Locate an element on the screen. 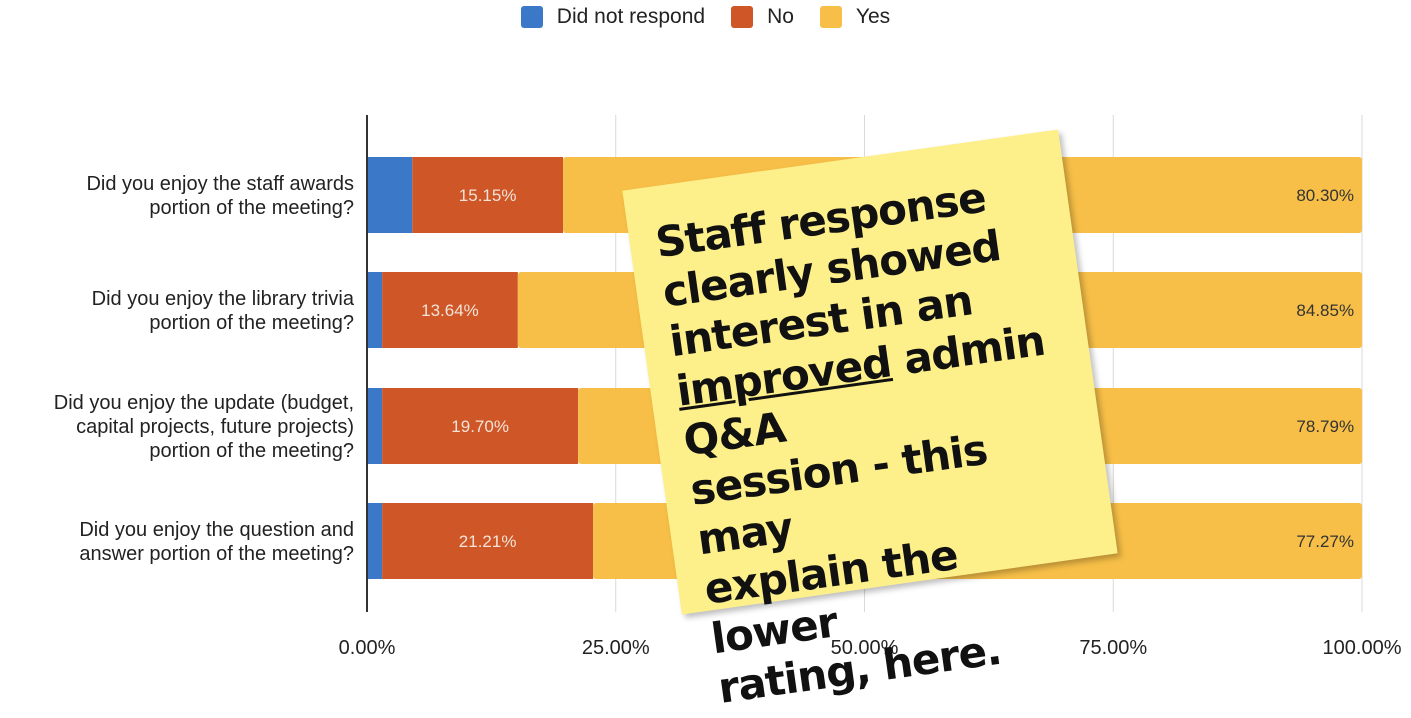 This screenshot has width=1411, height=718. category-label: capital projects, future projects) is located at coordinates (215, 427).